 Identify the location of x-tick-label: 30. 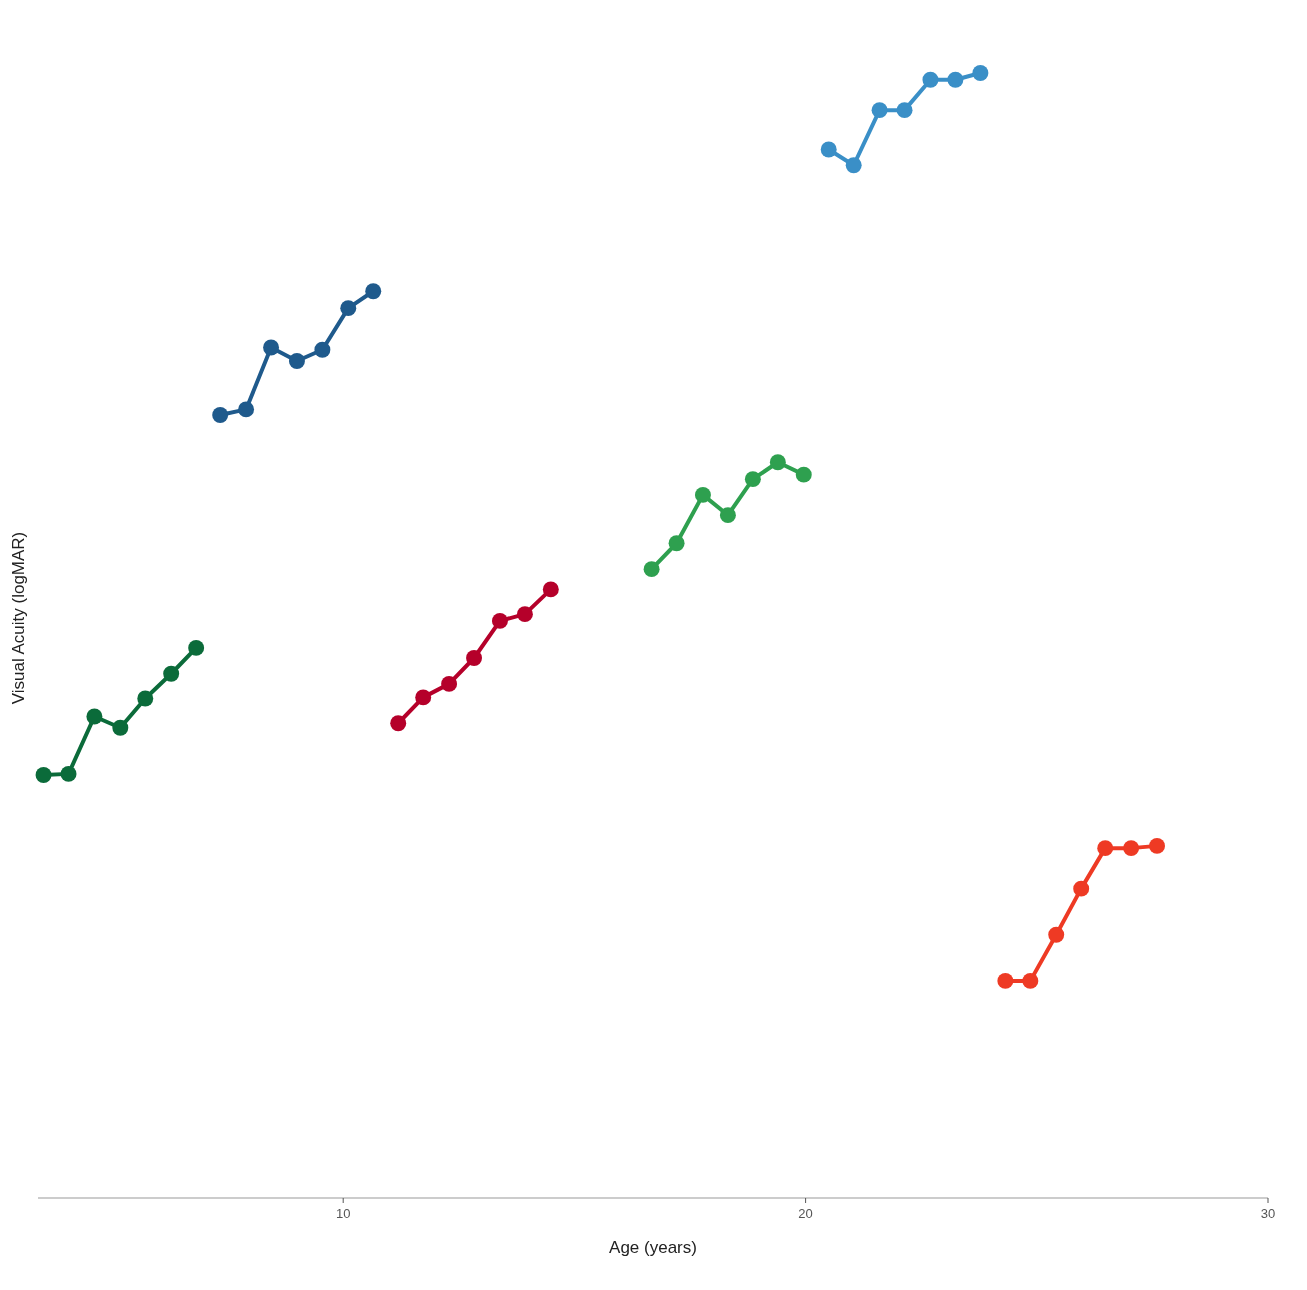
(1268, 1213).